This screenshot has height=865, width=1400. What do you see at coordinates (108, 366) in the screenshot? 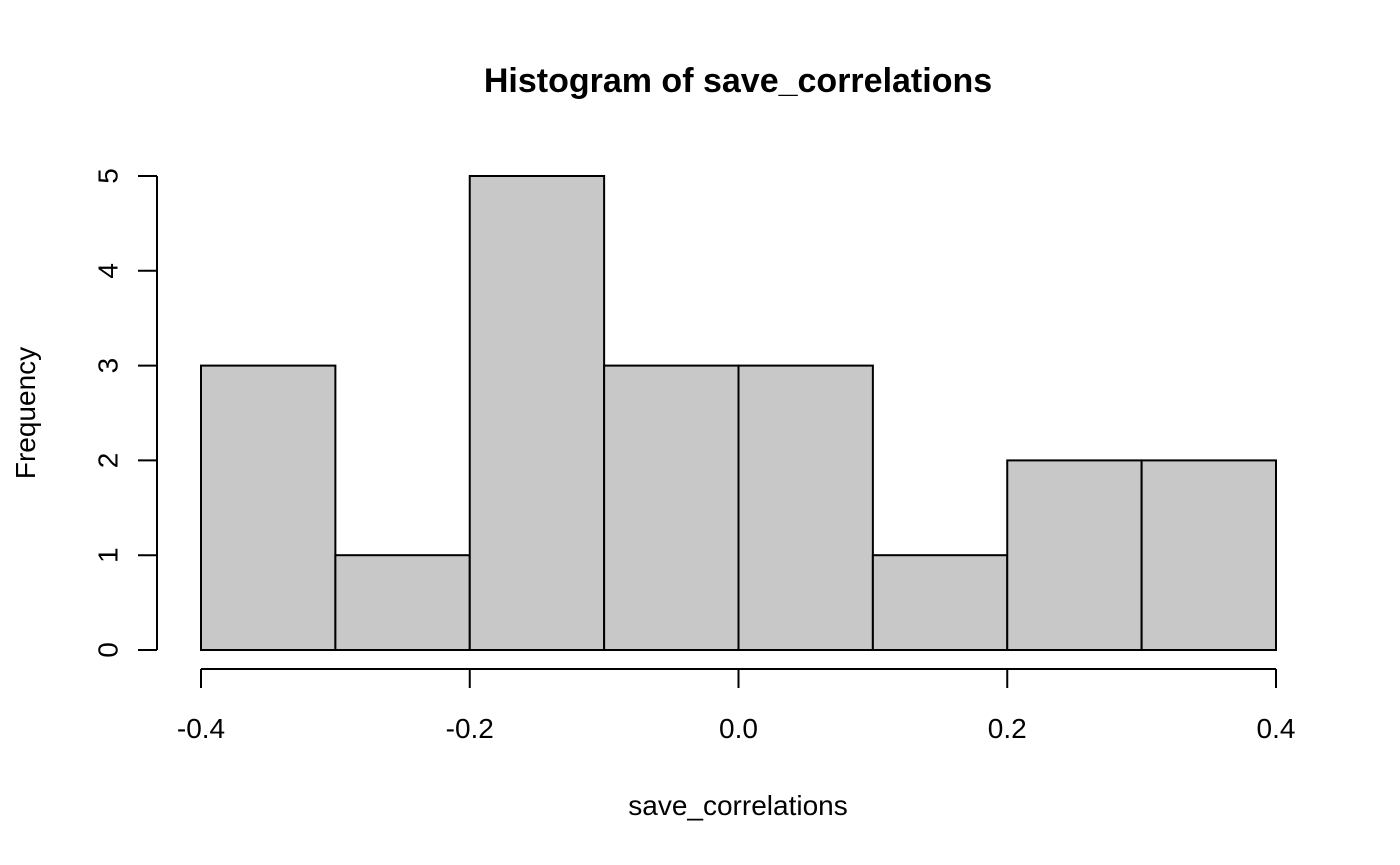
I see `y-tick-label: 3` at bounding box center [108, 366].